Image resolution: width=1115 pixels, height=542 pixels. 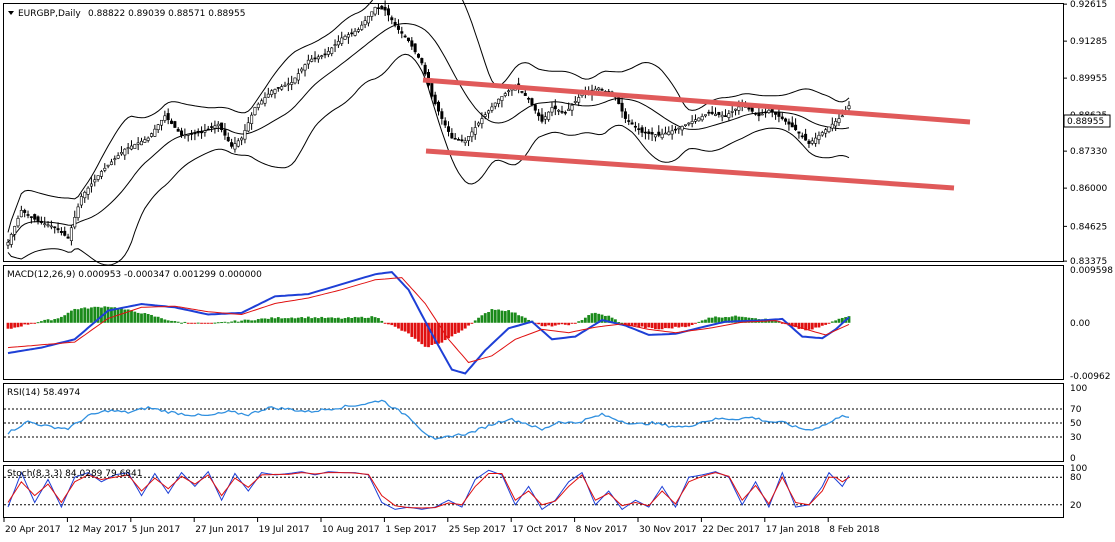 I want to click on price-tick-label: 0.89955, so click(x=1088, y=79).